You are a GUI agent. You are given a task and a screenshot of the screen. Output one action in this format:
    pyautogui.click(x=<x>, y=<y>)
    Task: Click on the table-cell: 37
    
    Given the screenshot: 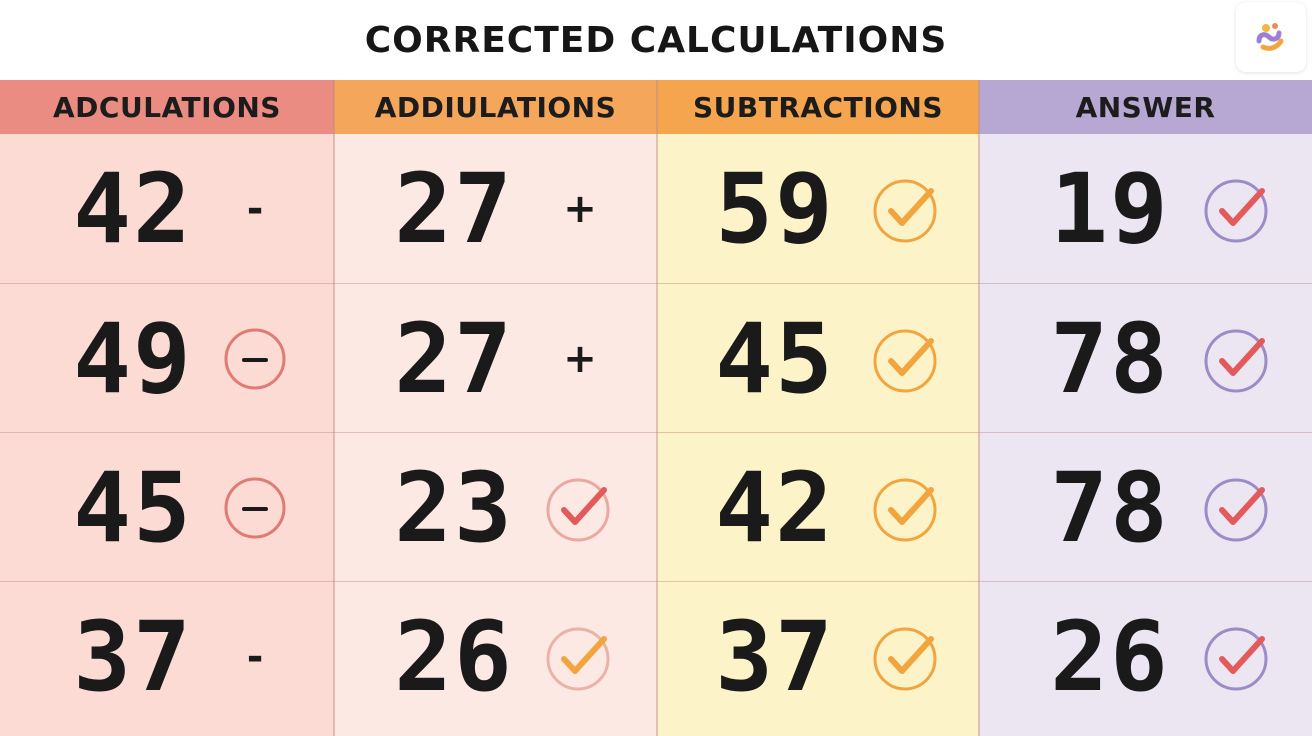 What is the action you would take?
    pyautogui.click(x=818, y=655)
    